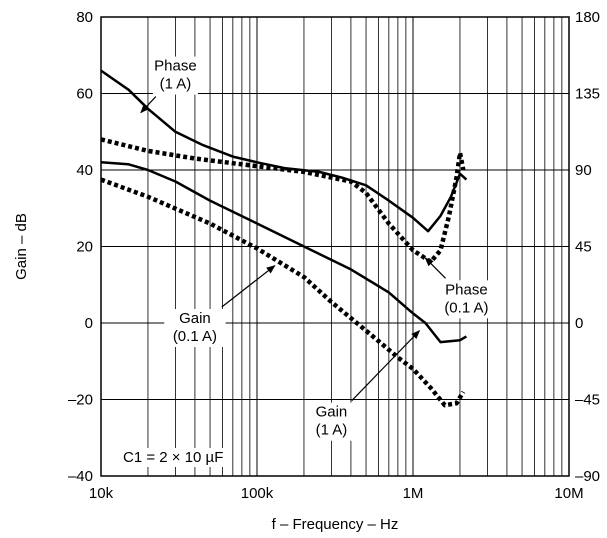 This screenshot has height=538, width=607. I want to click on y-tick-label: 60, so click(84, 94).